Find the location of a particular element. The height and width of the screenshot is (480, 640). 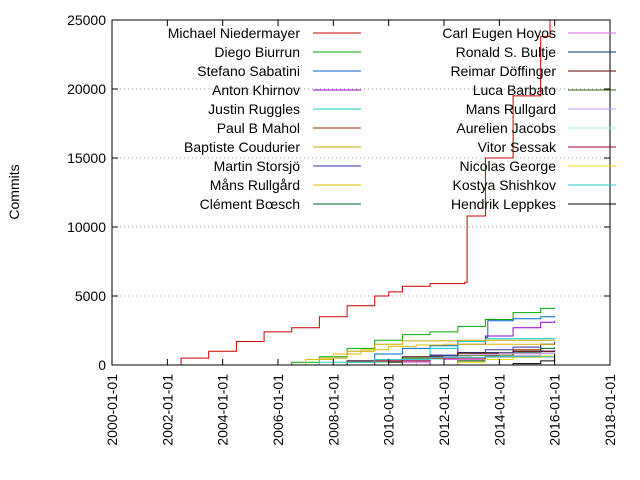

legend-label: Hendrik Leppkes is located at coordinates (503, 204).